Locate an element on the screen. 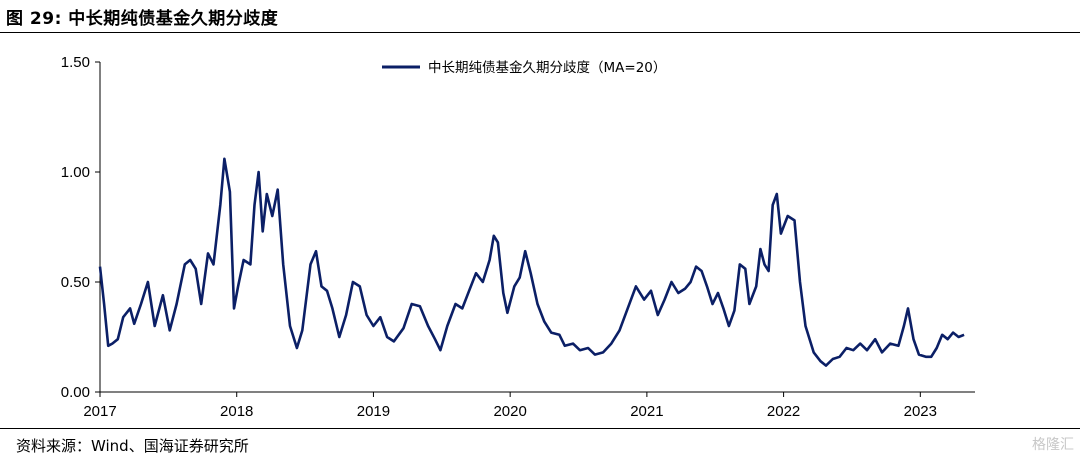 The height and width of the screenshot is (459, 1080). y-ticks: 0.00 0.50 1.00 1.50 is located at coordinates (80, 227).